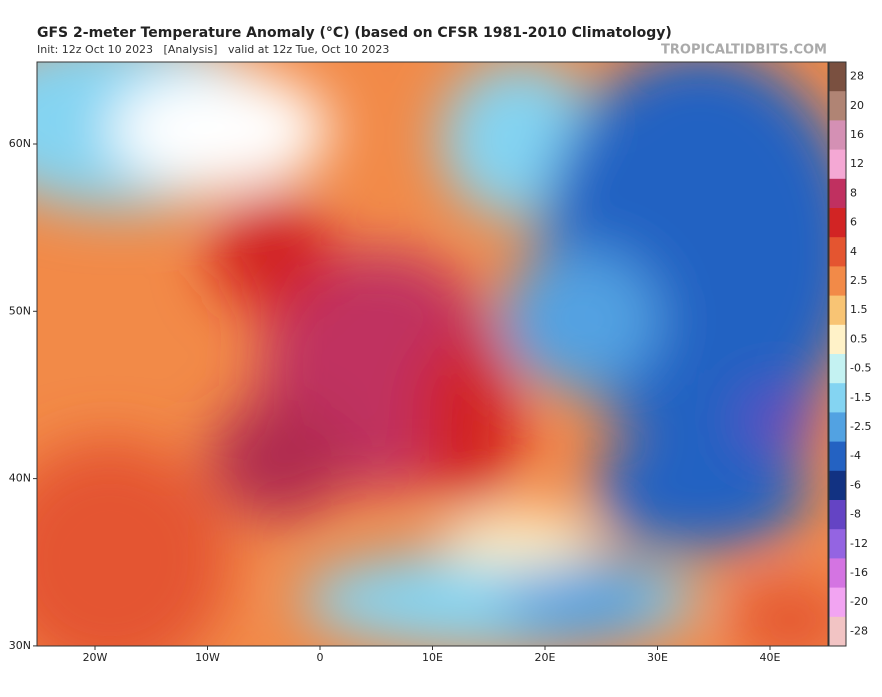 The width and height of the screenshot is (882, 697). What do you see at coordinates (853, 192) in the screenshot?
I see `colorbar-label: 8` at bounding box center [853, 192].